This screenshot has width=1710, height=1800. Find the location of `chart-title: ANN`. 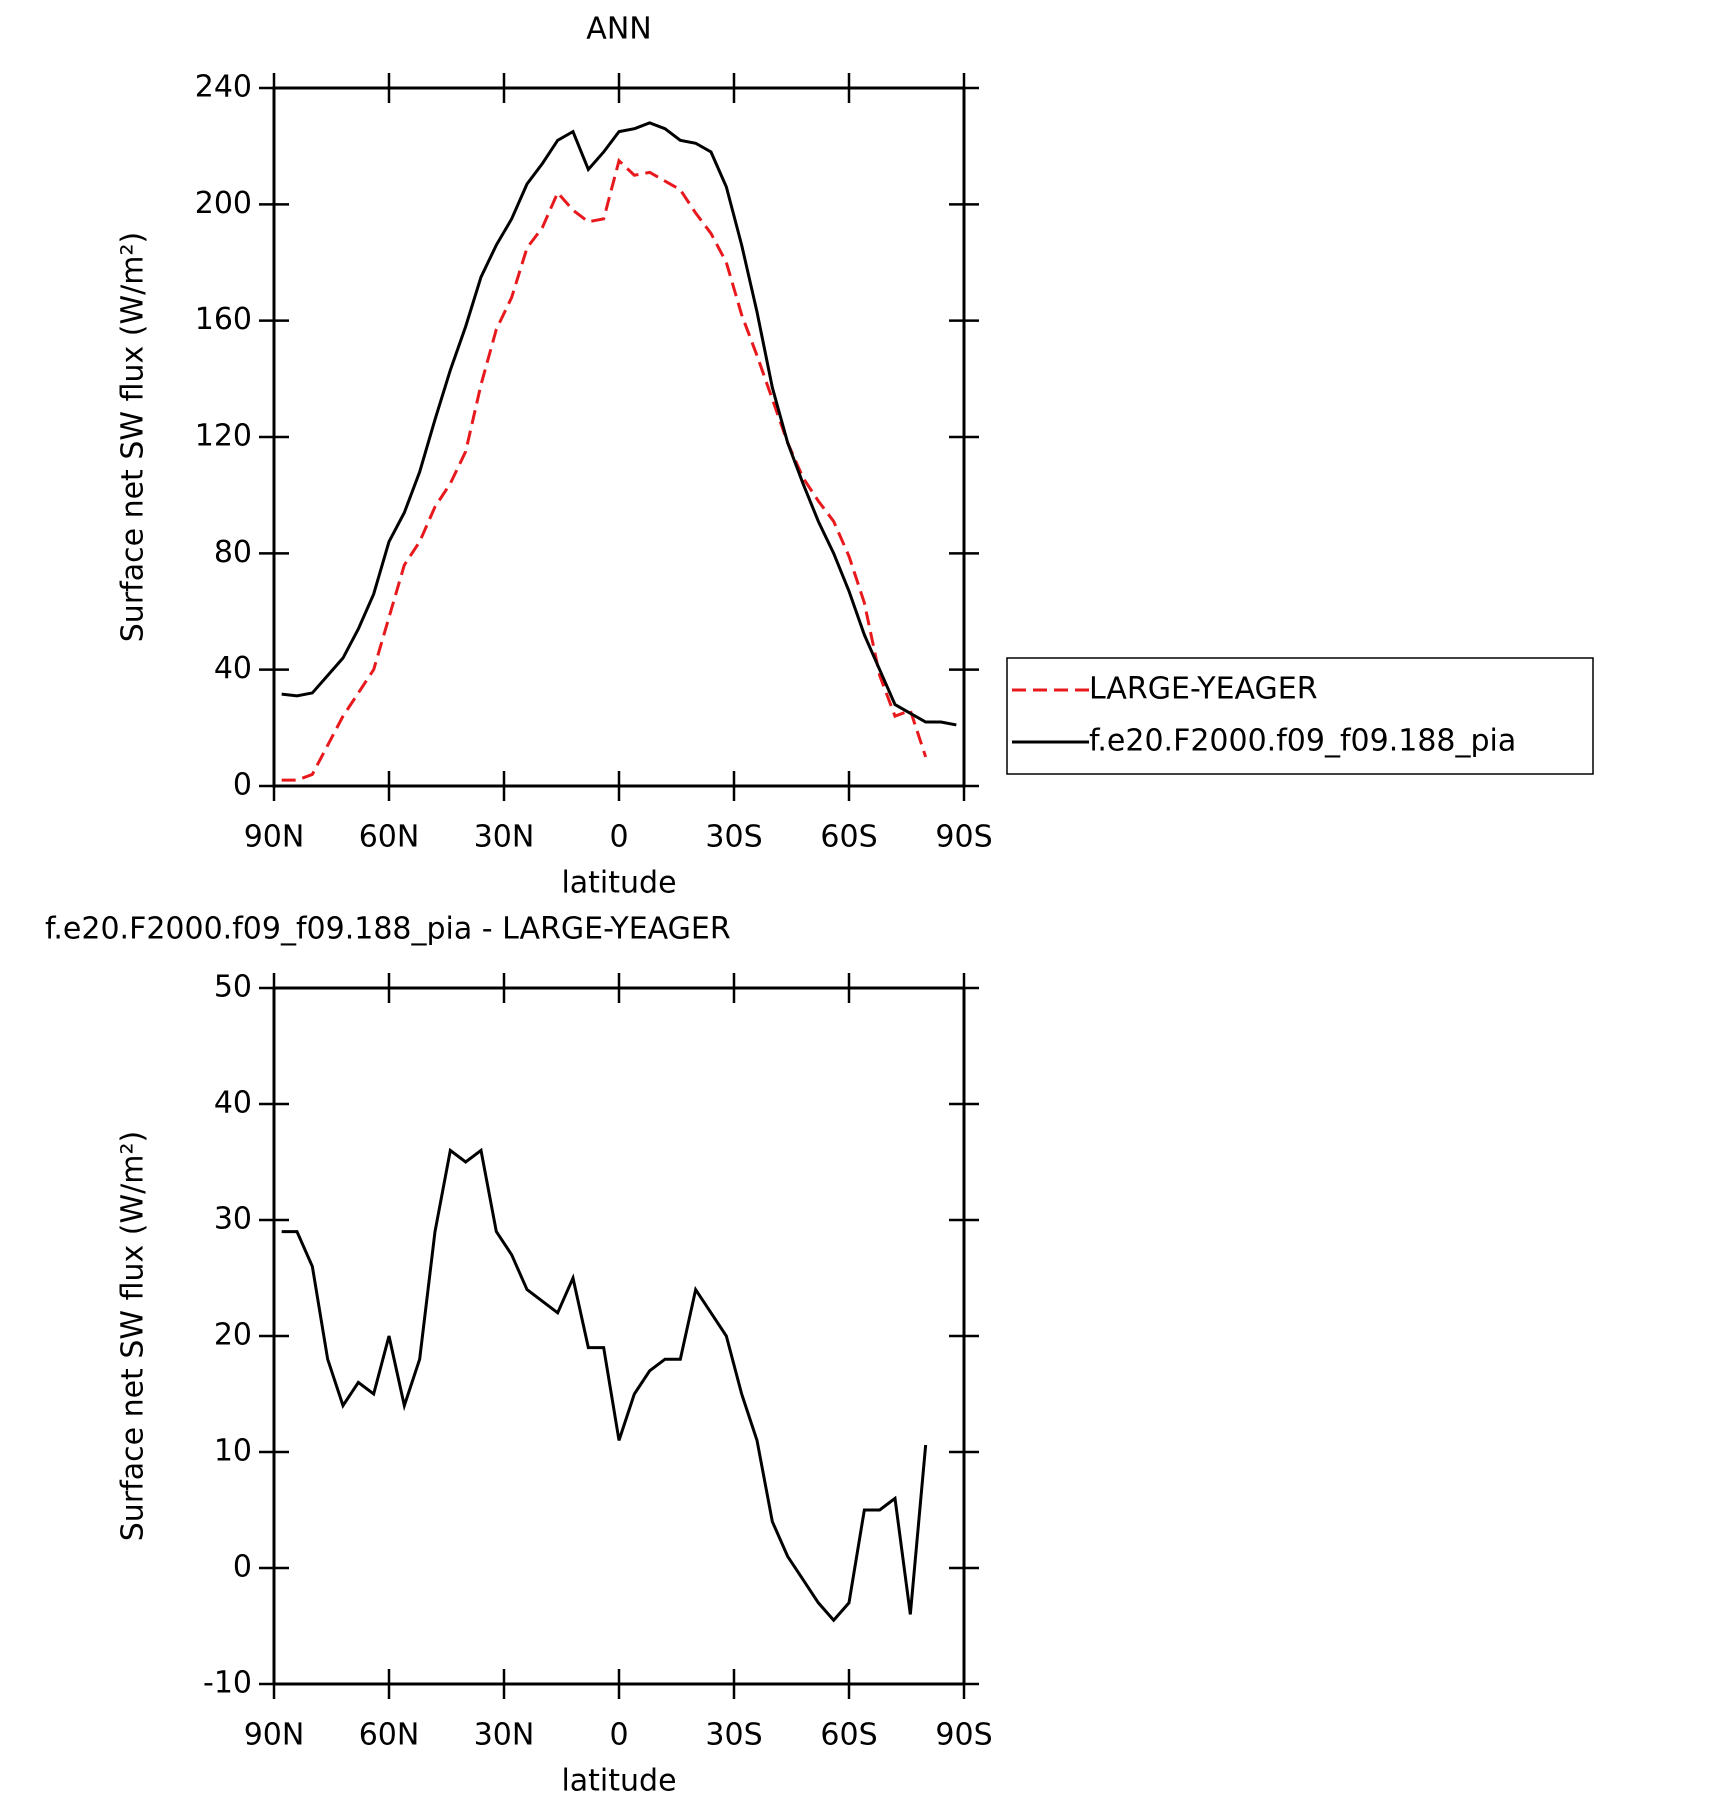

chart-title: ANN is located at coordinates (618, 29).